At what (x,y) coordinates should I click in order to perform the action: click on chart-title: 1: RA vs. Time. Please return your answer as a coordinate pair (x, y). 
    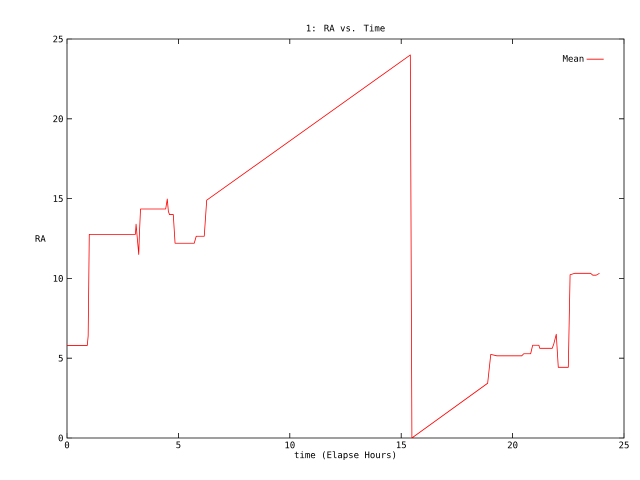
    Looking at the image, I should click on (345, 28).